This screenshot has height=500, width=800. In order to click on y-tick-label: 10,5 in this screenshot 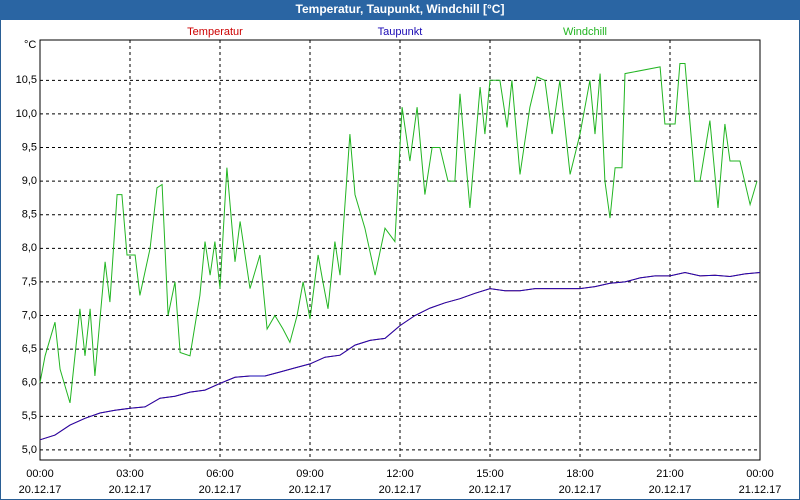, I will do `click(26, 80)`.